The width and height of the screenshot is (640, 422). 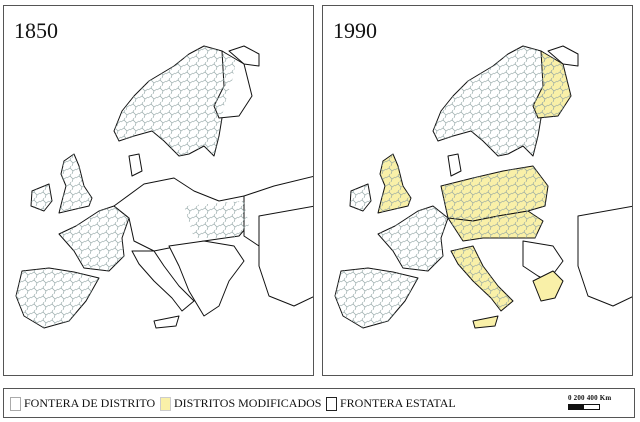 I want to click on legend-item-modified-districts: DISTRITOS MODIFICADOS, so click(x=240, y=403).